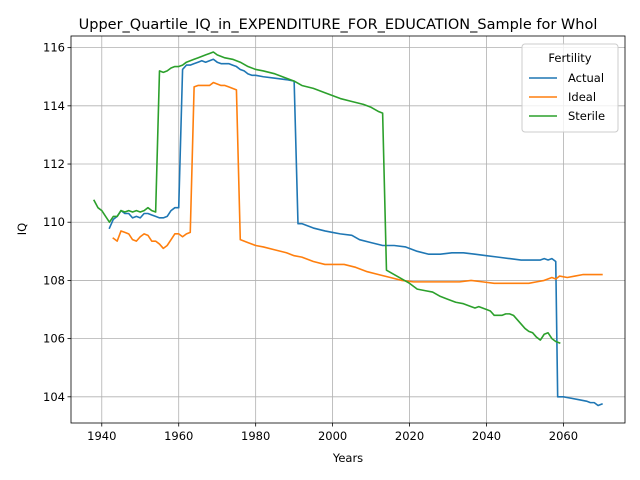 This screenshot has width=640, height=480. What do you see at coordinates (567, 97) in the screenshot?
I see `legend-entries: Actual Ideal Sterile` at bounding box center [567, 97].